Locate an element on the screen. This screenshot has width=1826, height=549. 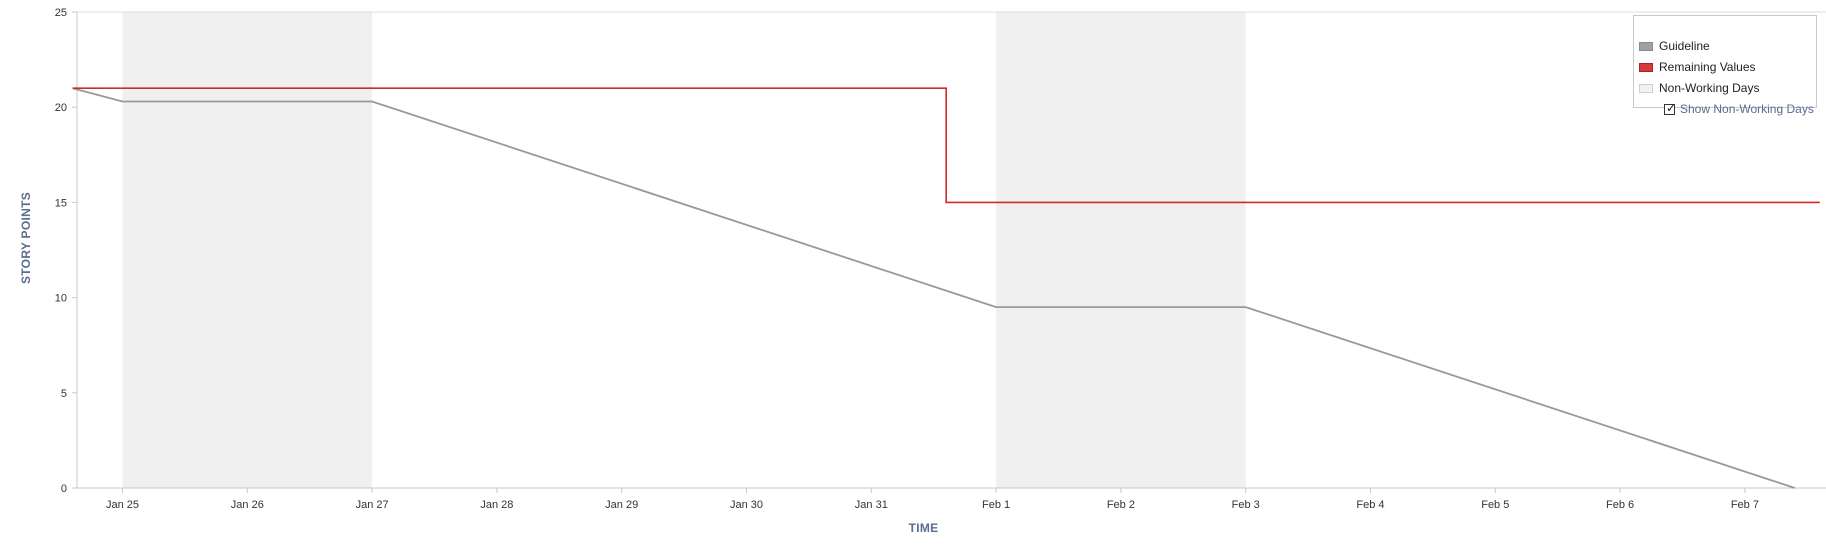
x-axis-title: TIME is located at coordinates (924, 528).